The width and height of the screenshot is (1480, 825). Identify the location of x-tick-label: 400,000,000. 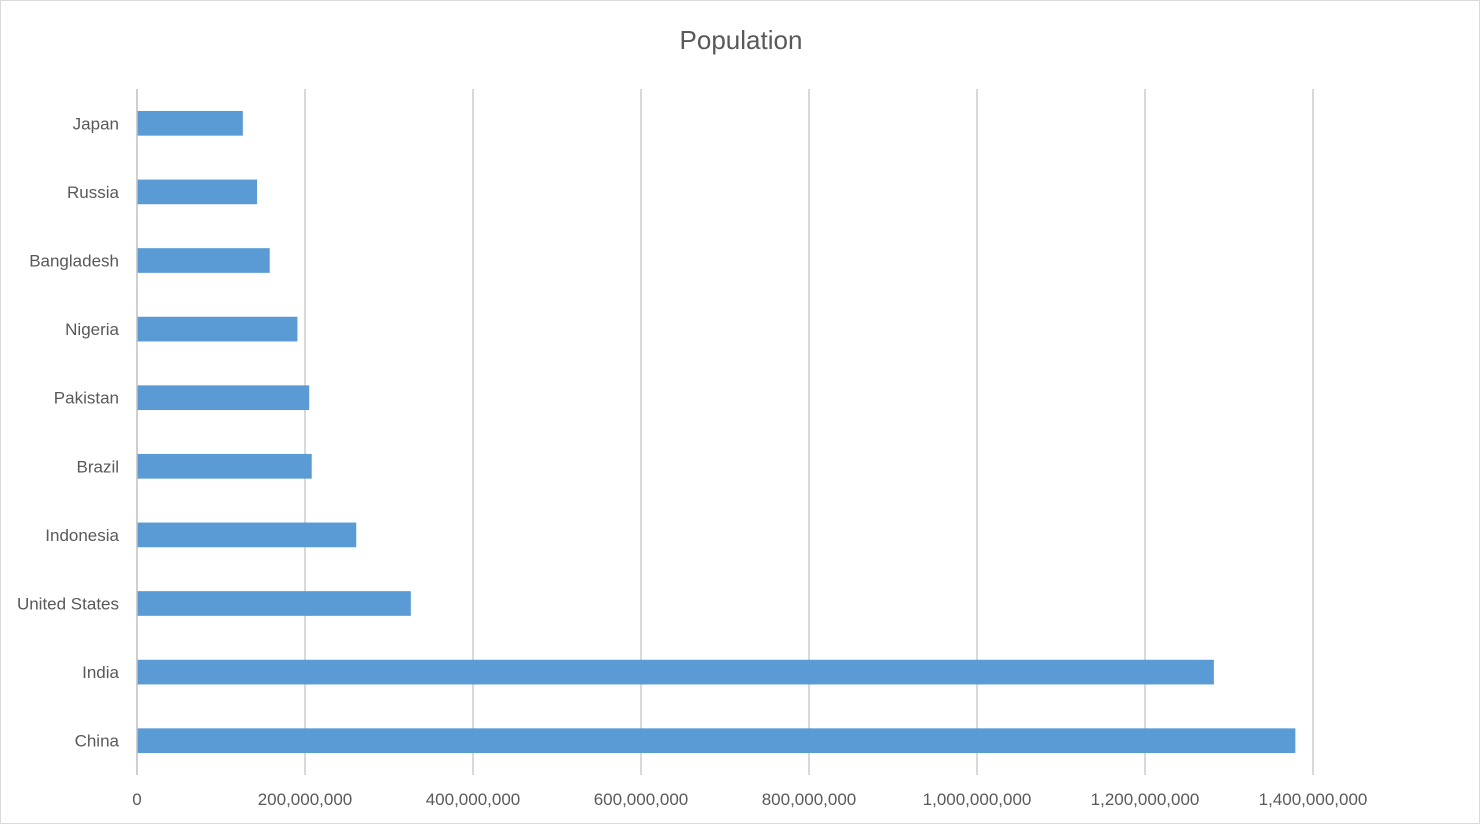
(473, 799).